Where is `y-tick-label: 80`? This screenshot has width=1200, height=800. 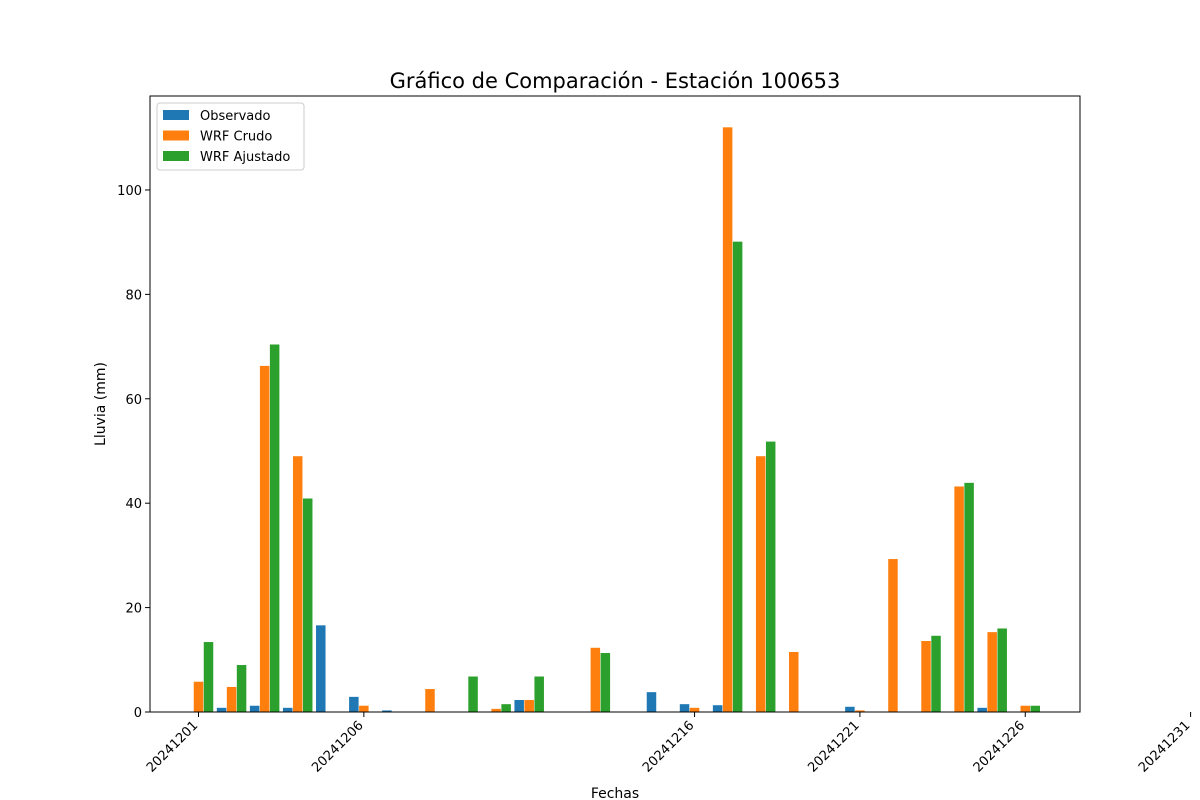 y-tick-label: 80 is located at coordinates (133, 295).